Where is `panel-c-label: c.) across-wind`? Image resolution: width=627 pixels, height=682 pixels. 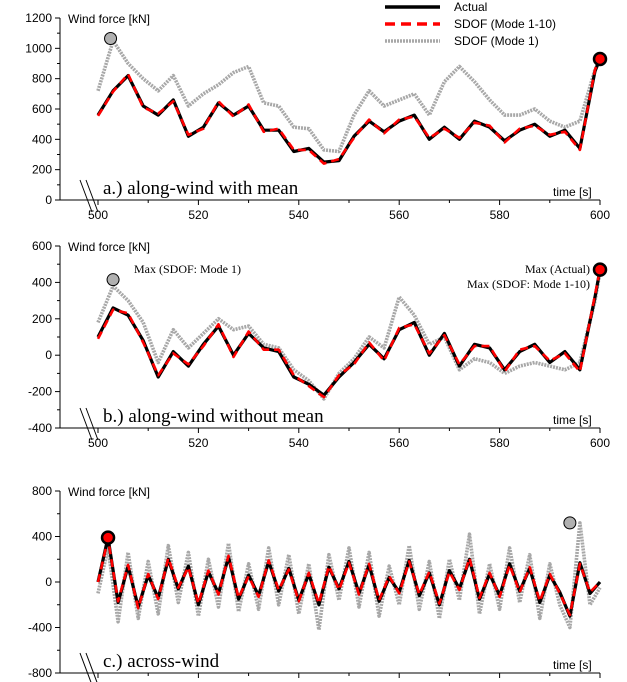 panel-c-label: c.) across-wind is located at coordinates (161, 661).